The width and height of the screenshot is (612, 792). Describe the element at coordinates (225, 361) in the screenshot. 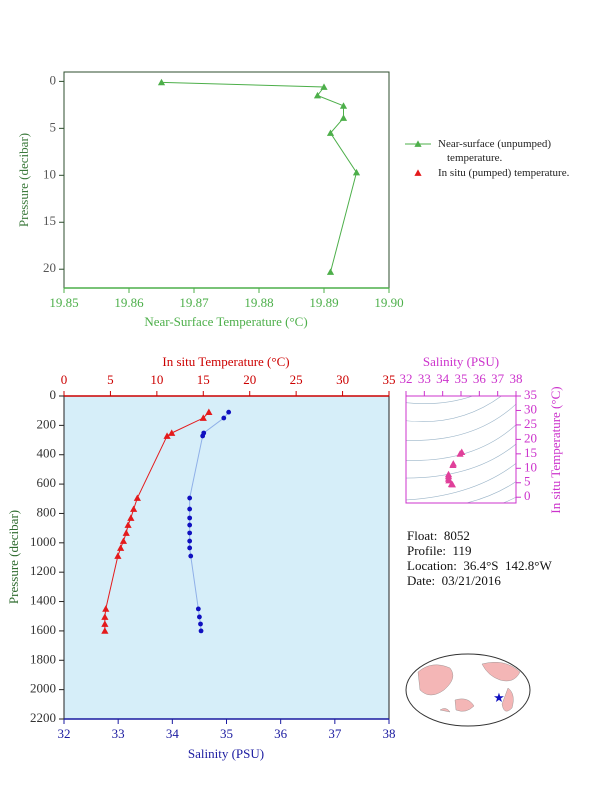

I see `x2-axis-label: In situ Temperature (°C)` at that location.